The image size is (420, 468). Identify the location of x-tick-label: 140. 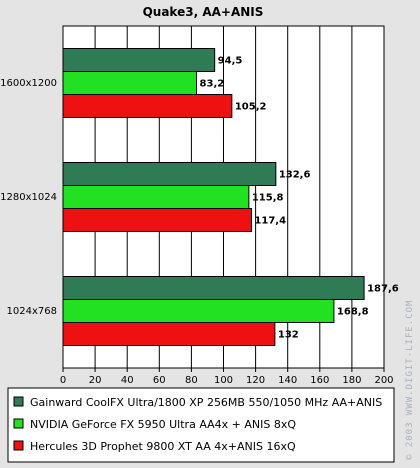
(287, 380).